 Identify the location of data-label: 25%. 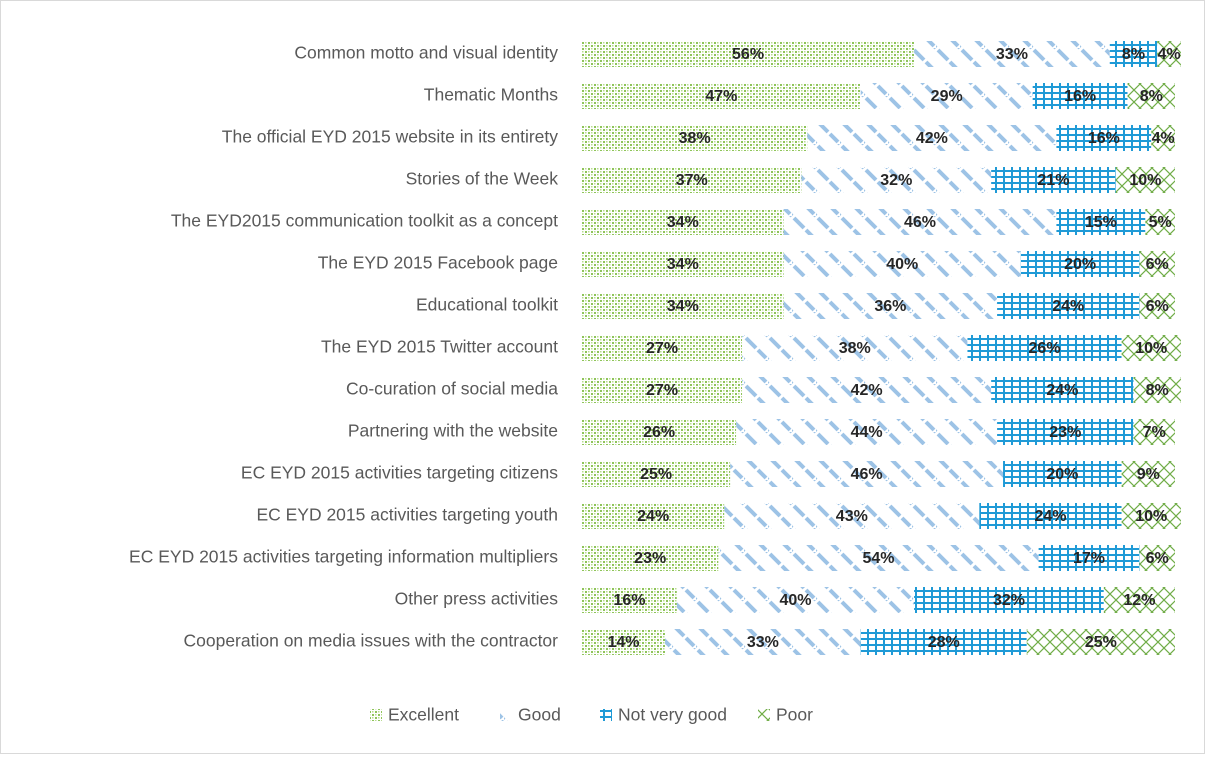
(1101, 642).